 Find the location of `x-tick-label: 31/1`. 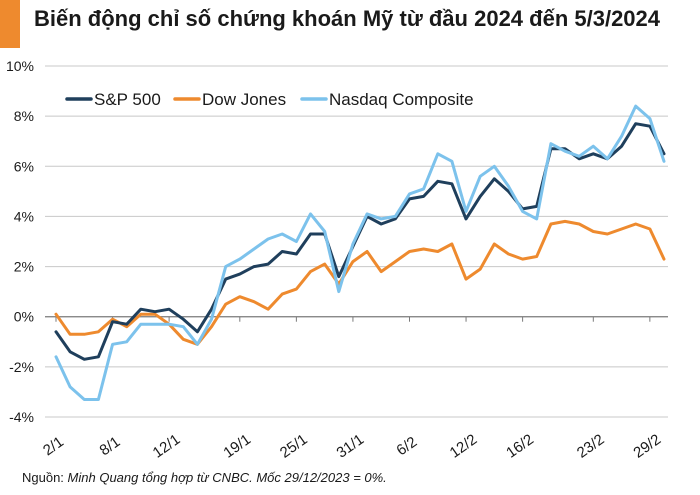

x-tick-label: 31/1 is located at coordinates (351, 446).